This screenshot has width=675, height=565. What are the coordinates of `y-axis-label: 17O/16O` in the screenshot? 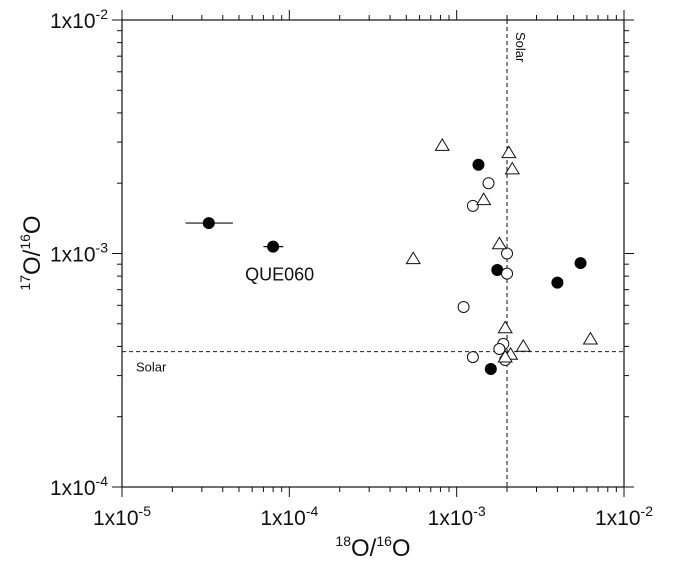 It's located at (31, 252).